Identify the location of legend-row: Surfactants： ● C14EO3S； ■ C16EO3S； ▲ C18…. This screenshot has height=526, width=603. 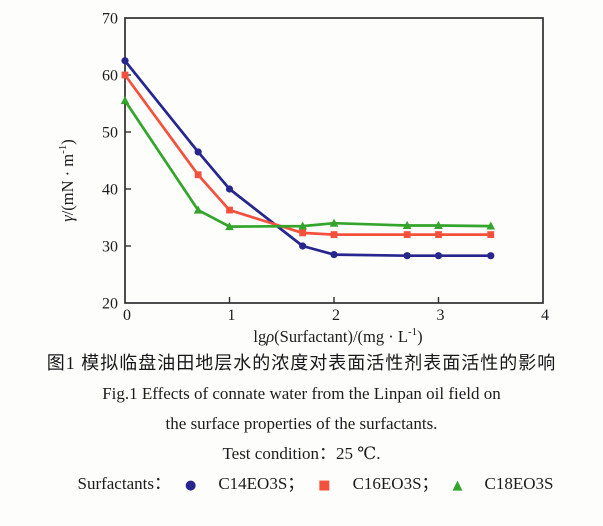
(308, 484).